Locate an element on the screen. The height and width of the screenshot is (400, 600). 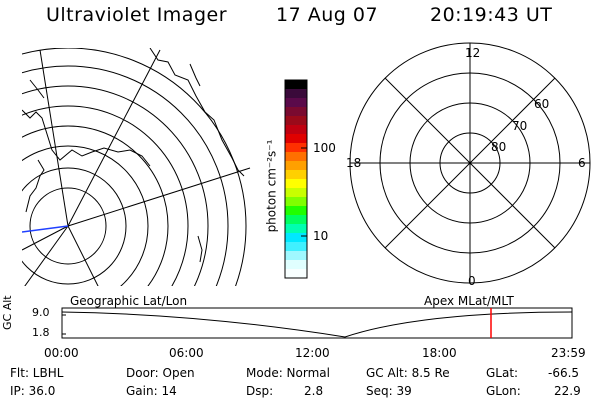
time-tick-1200: 12:00 is located at coordinates (312, 353).